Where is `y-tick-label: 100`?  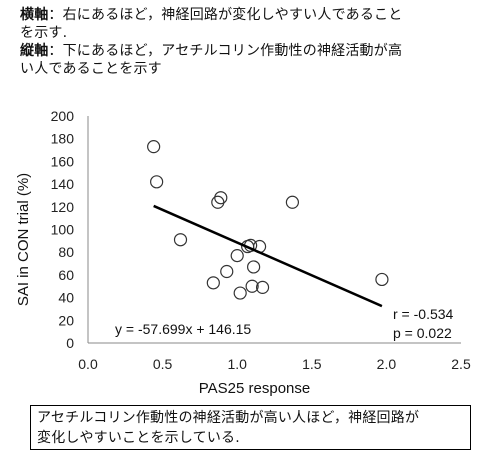
y-tick-label: 100 is located at coordinates (63, 230).